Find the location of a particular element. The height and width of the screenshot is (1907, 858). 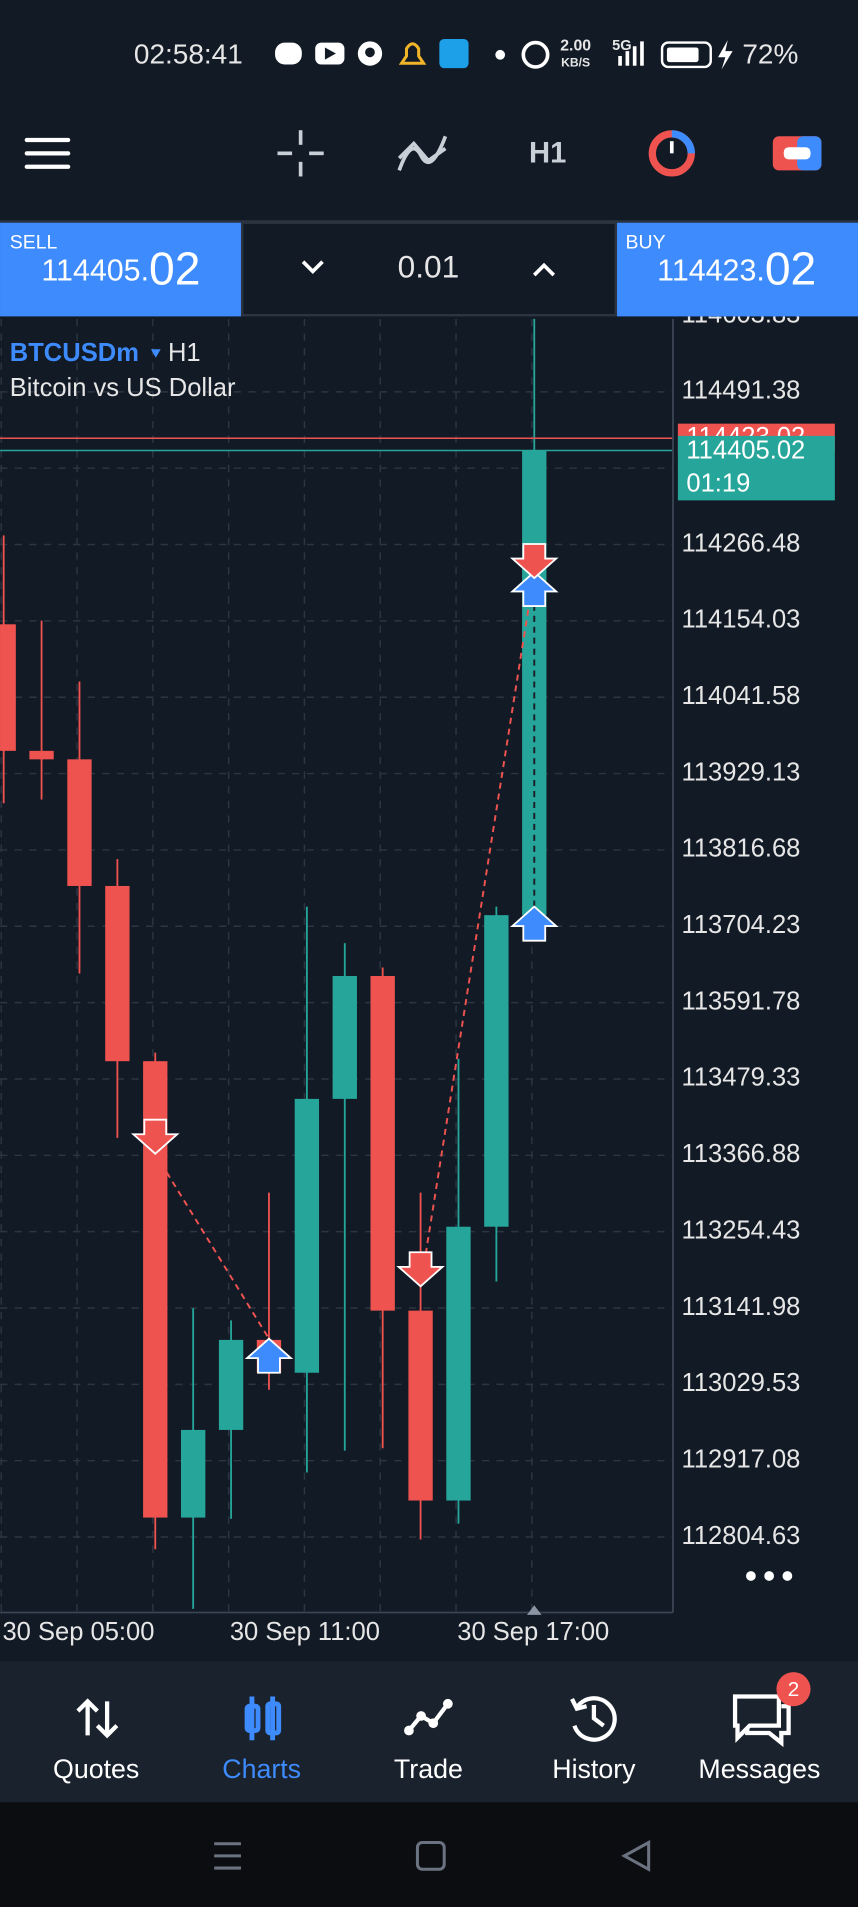

crosshair-button is located at coordinates (300, 153).